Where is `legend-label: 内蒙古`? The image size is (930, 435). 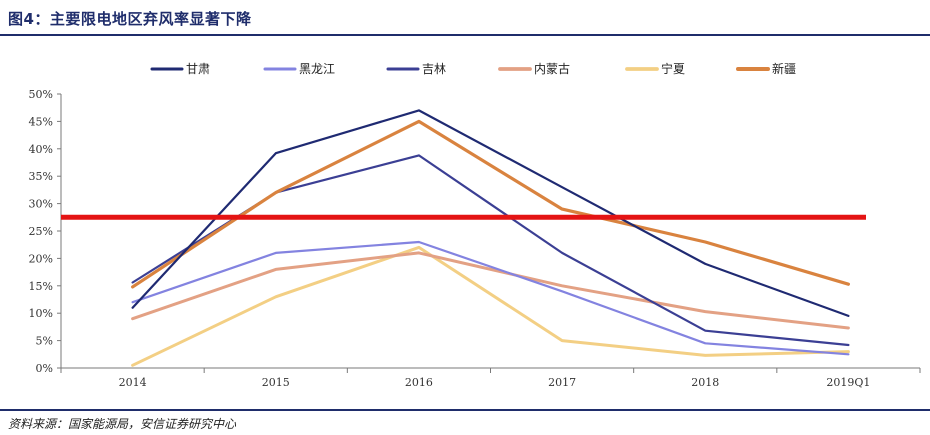 legend-label: 内蒙古 is located at coordinates (552, 68).